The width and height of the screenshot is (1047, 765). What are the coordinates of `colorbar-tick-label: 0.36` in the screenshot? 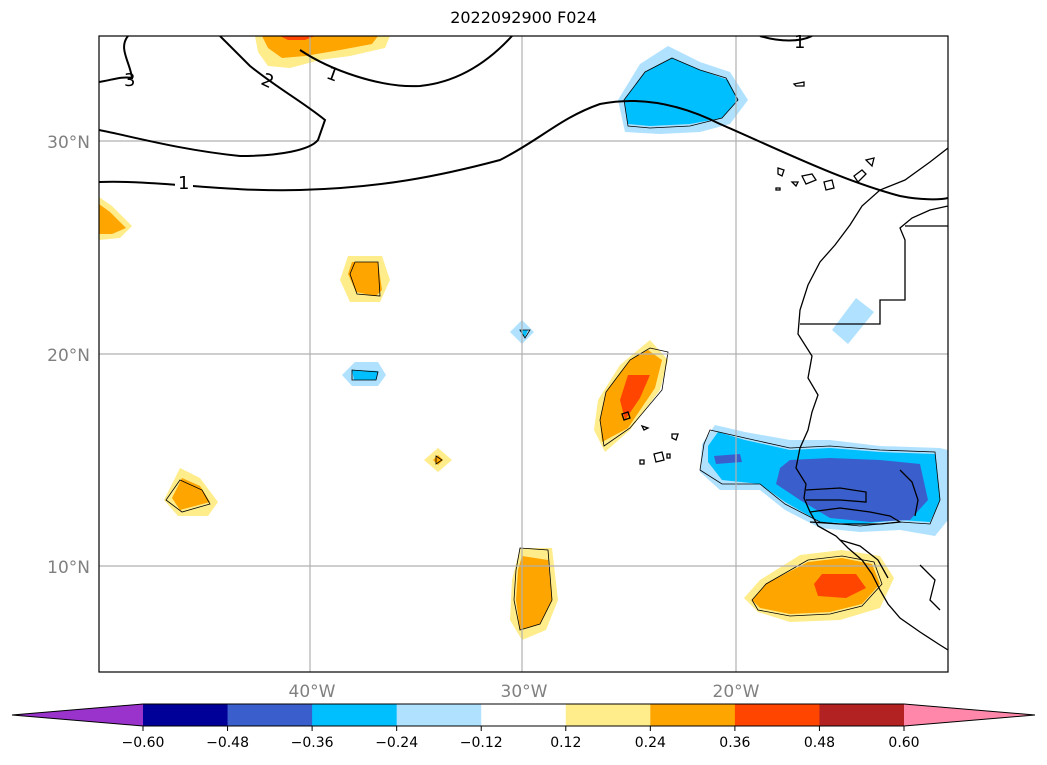 It's located at (734, 743).